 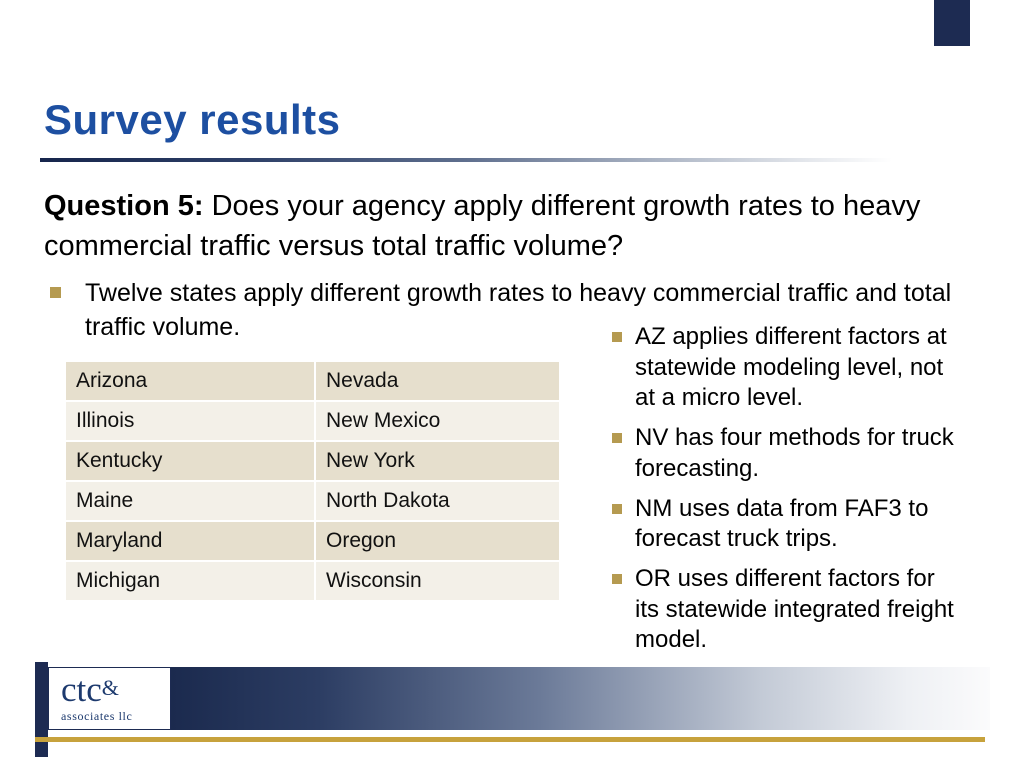 I want to click on table-row: Arizona Nevada, so click(x=312, y=381).